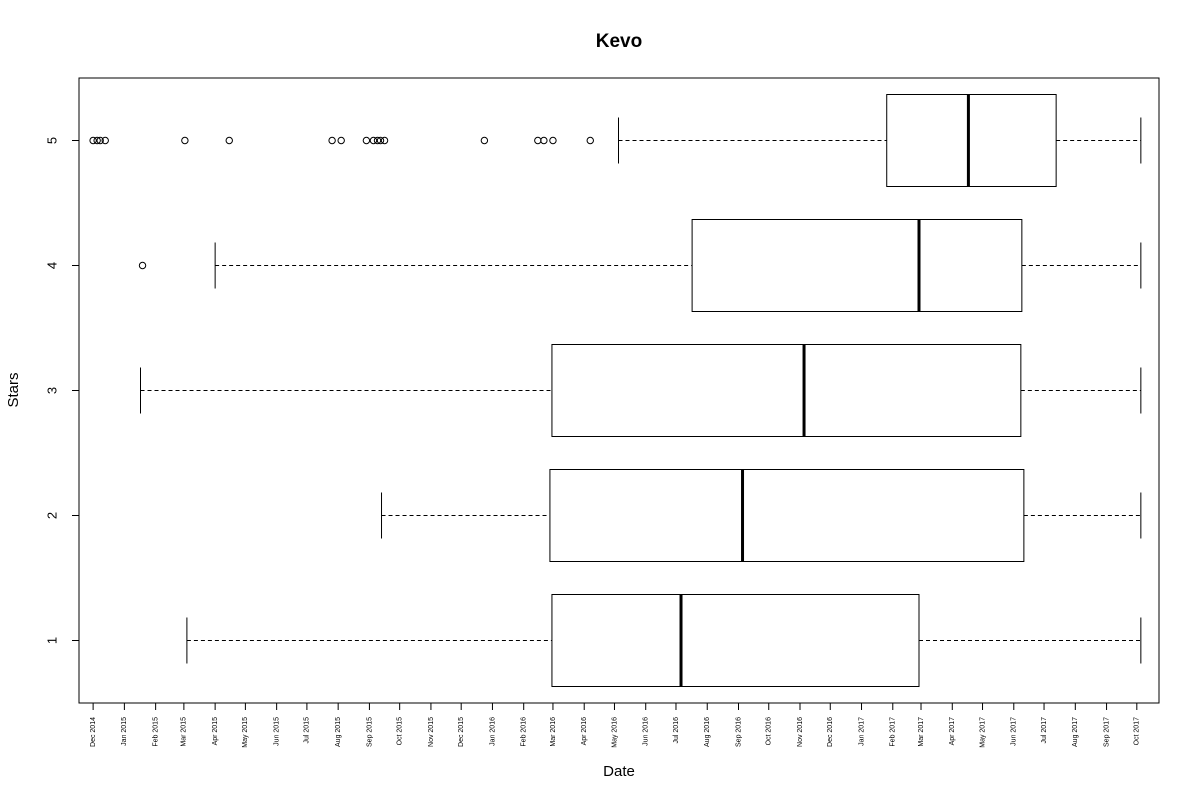  I want to click on x-tick-label: Jun 2017, so click(1014, 731).